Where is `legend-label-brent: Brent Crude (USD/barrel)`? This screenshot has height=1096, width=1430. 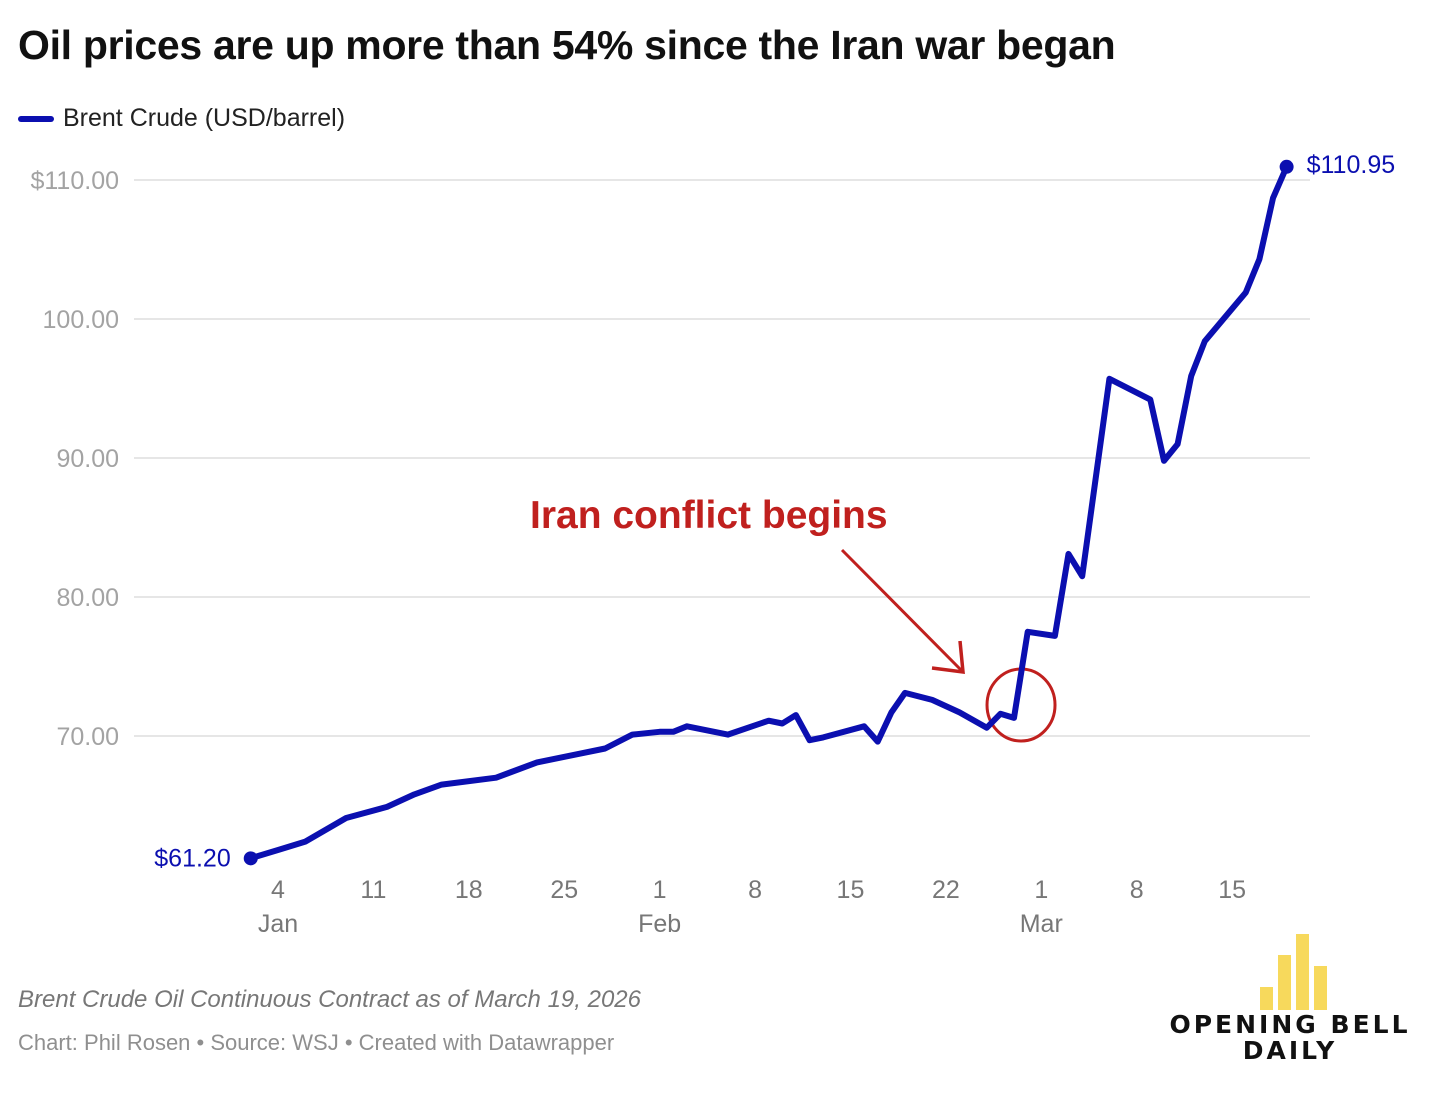 legend-label-brent: Brent Crude (USD/barrel) is located at coordinates (204, 118).